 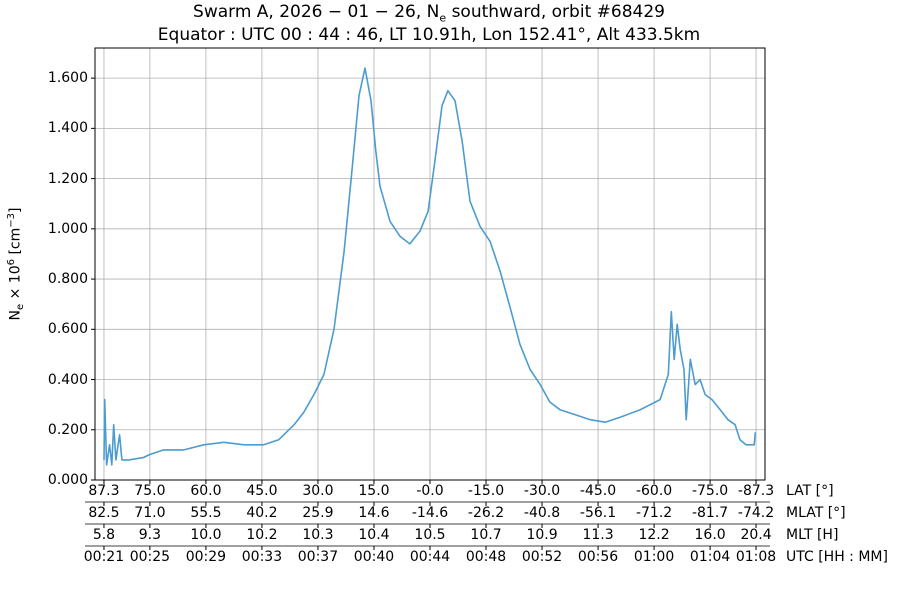 I want to click on x-tick-label: -40.8, so click(x=542, y=513).